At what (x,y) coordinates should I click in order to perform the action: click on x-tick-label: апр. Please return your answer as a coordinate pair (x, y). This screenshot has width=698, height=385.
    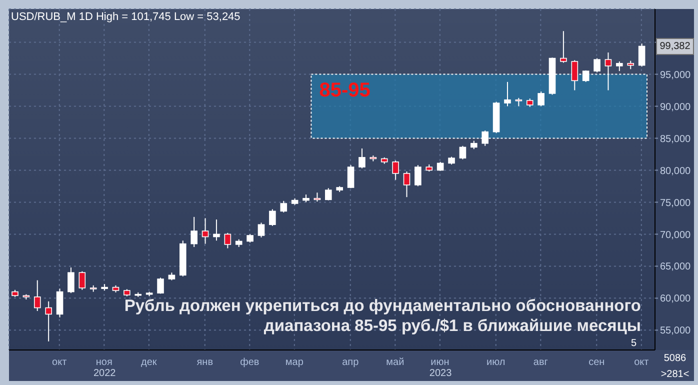
    Looking at the image, I should click on (351, 362).